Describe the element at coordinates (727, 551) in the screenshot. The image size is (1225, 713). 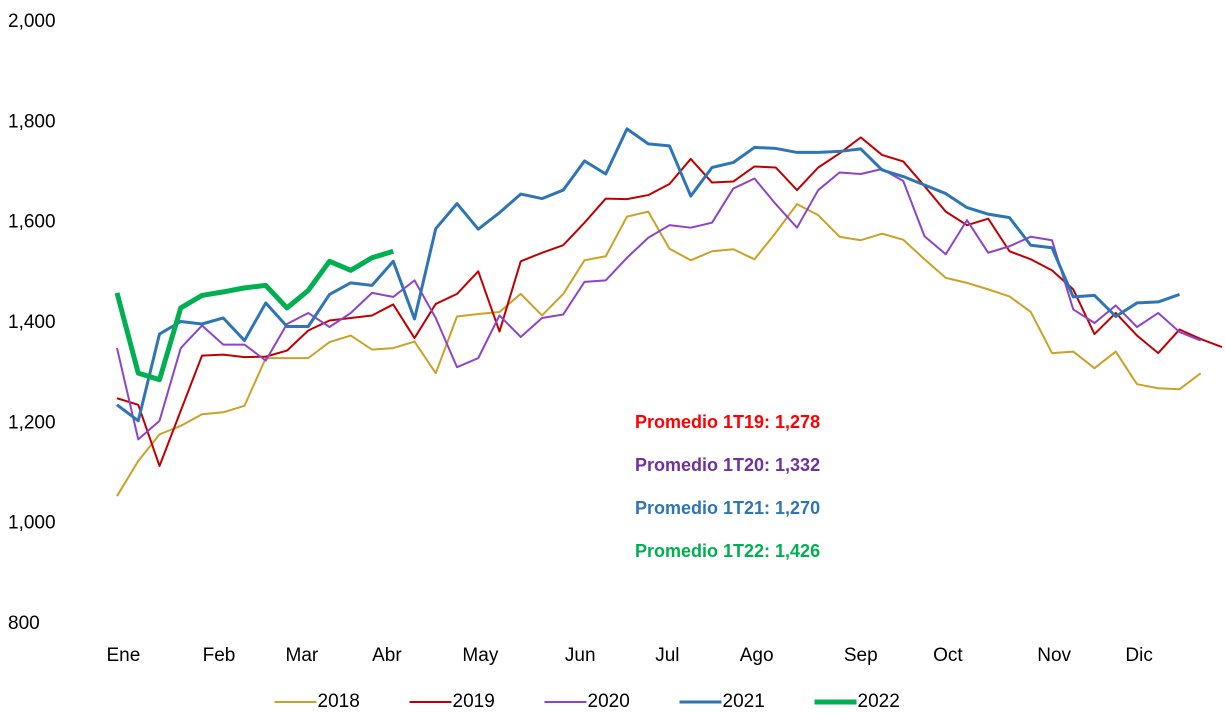
I see `annotation: Promedio 1T22: 1,426` at that location.